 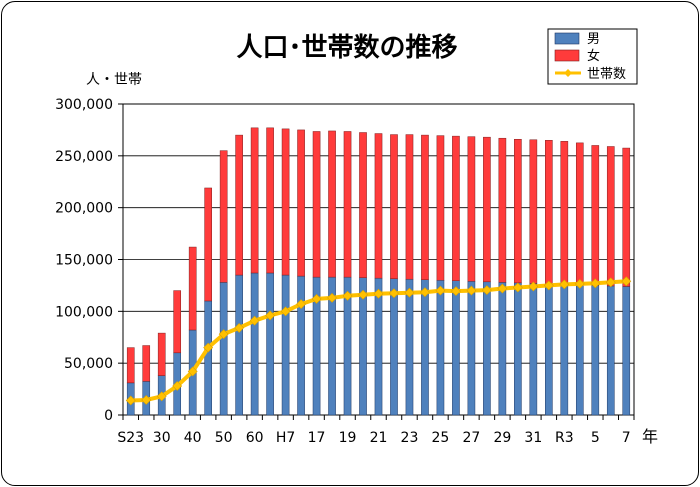 I want to click on x-tick-label: 30, so click(x=162, y=438).